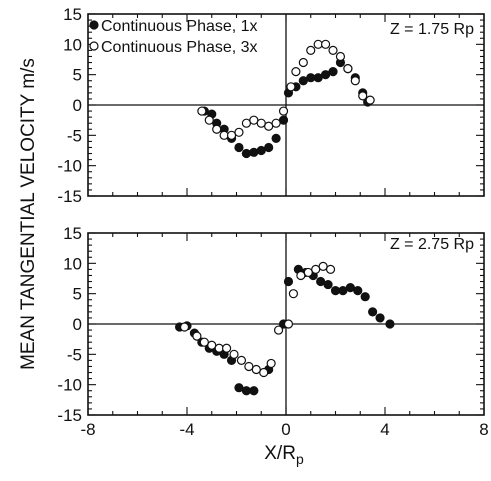 This screenshot has height=481, width=491. What do you see at coordinates (483, 429) in the screenshot?
I see `x-tick-label: 8` at bounding box center [483, 429].